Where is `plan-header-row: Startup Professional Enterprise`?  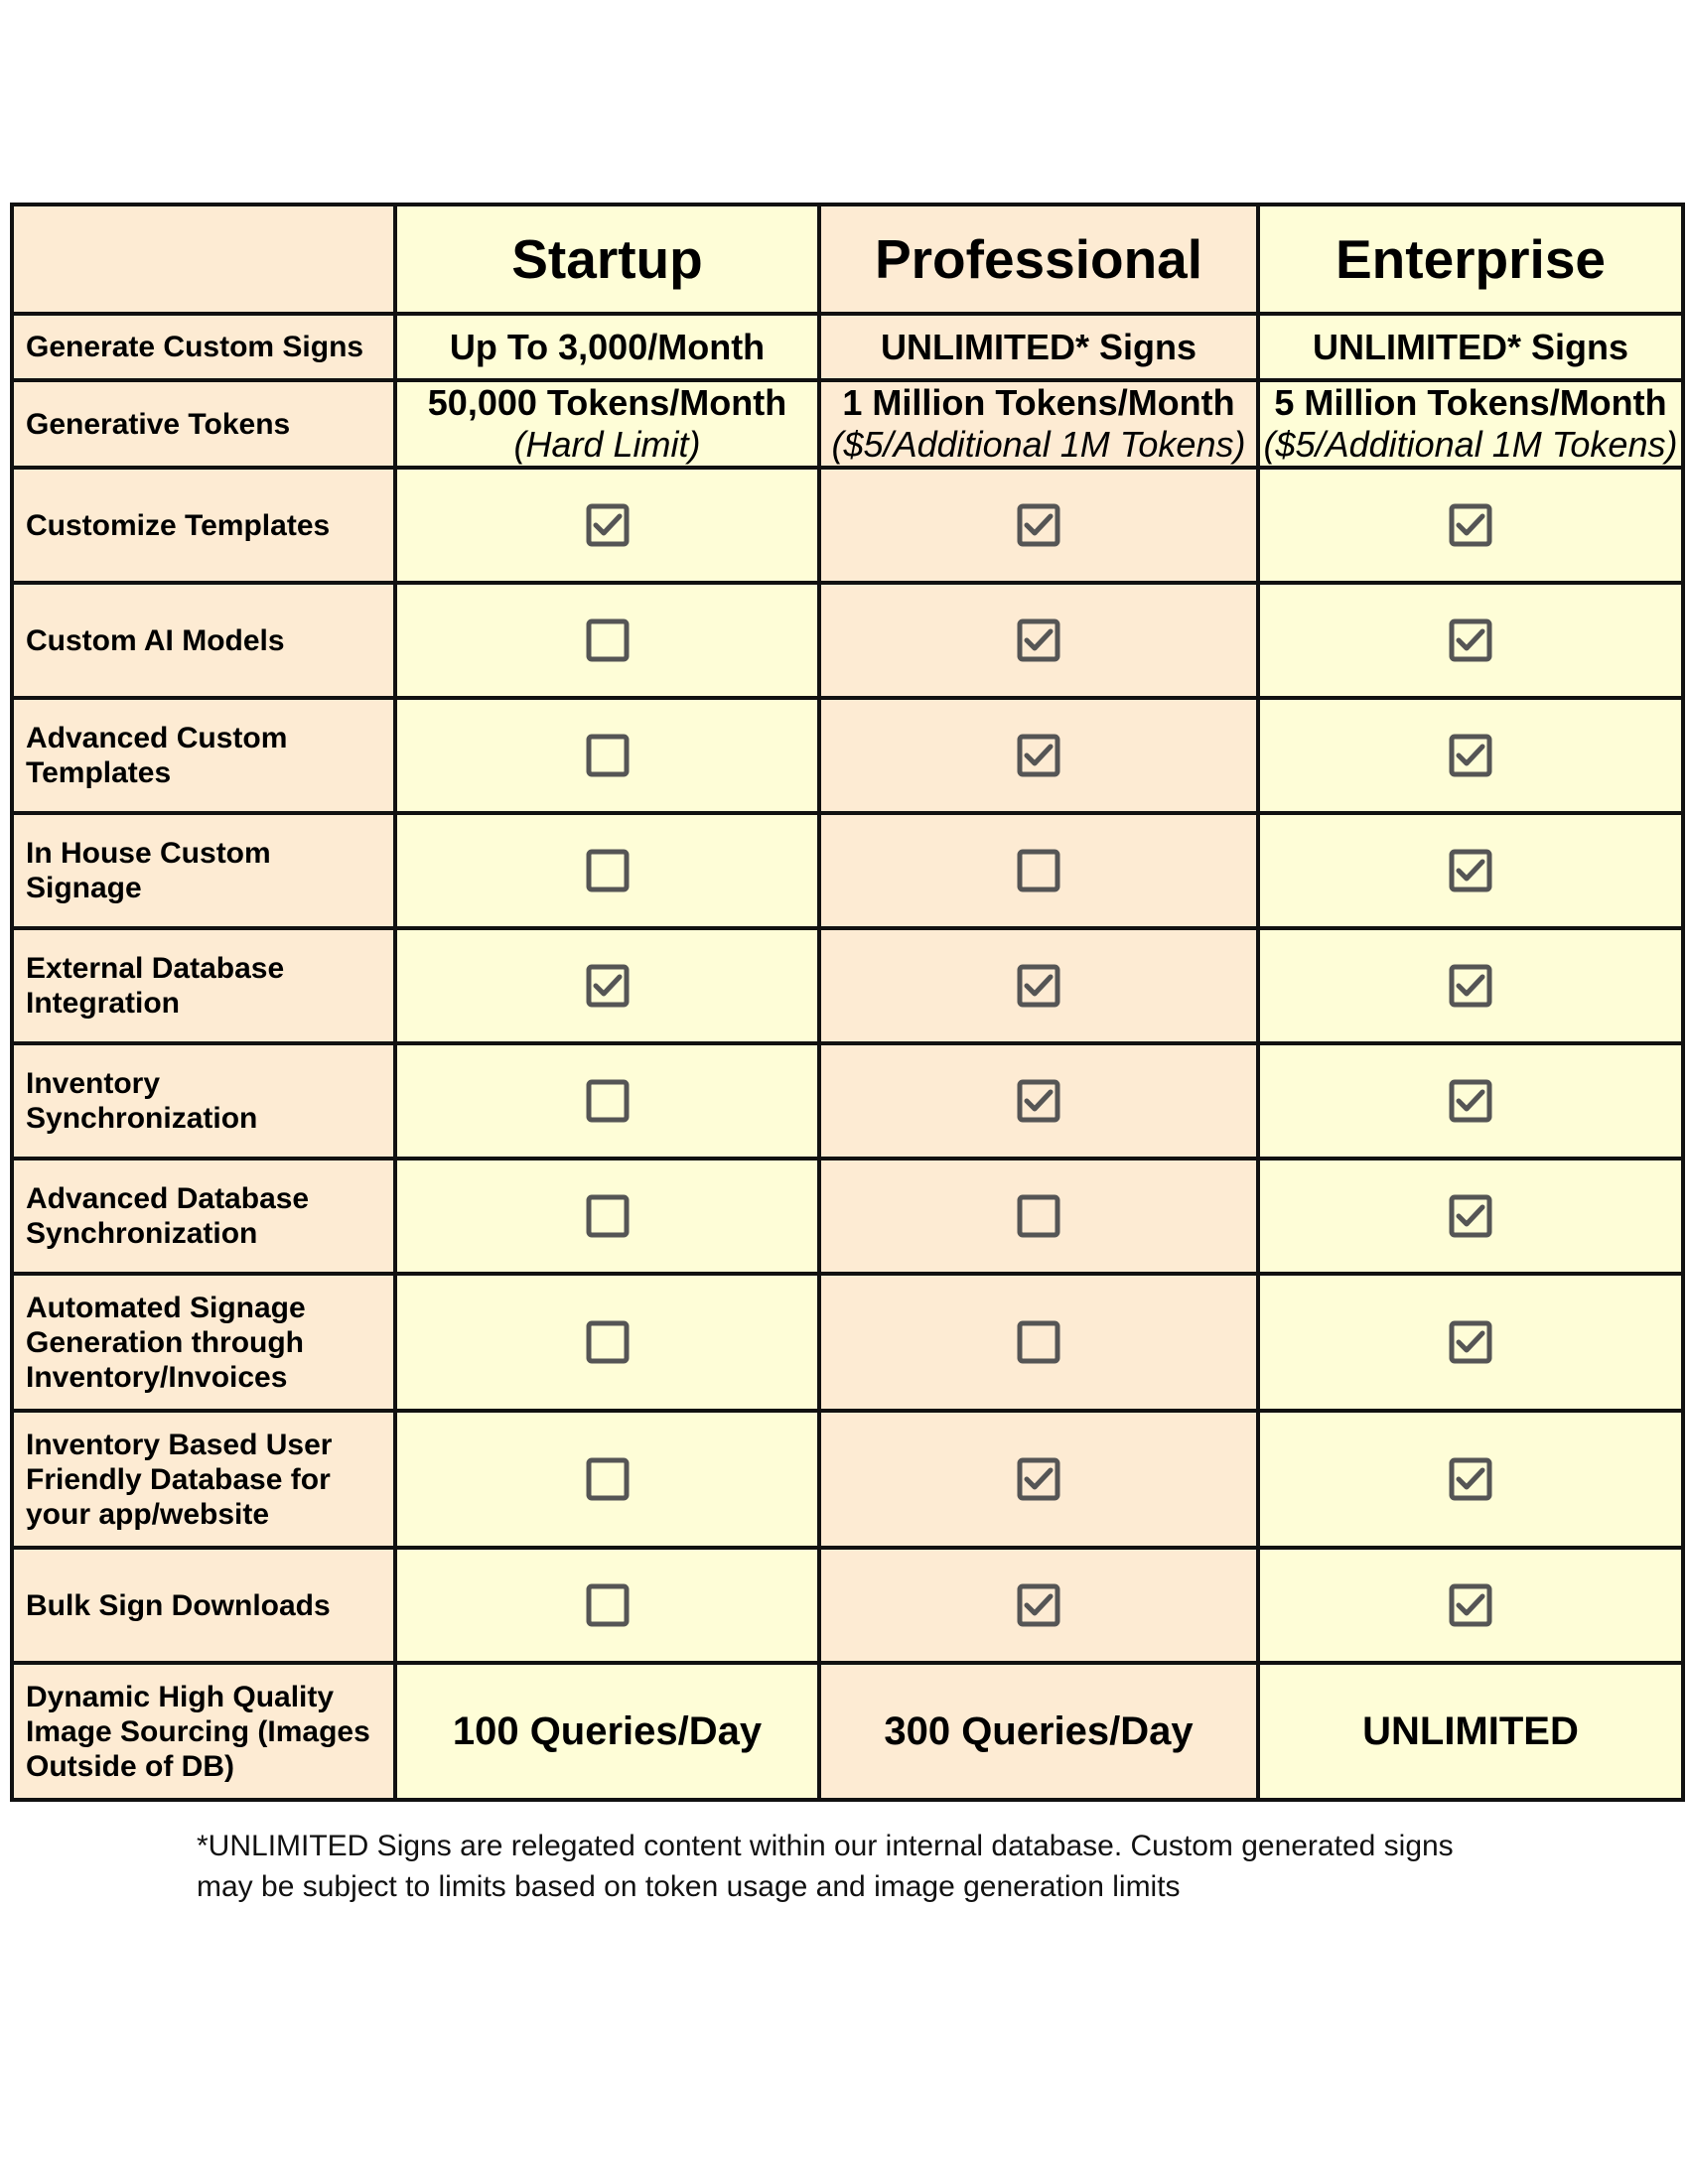 plan-header-row: Startup Professional Enterprise is located at coordinates (847, 259).